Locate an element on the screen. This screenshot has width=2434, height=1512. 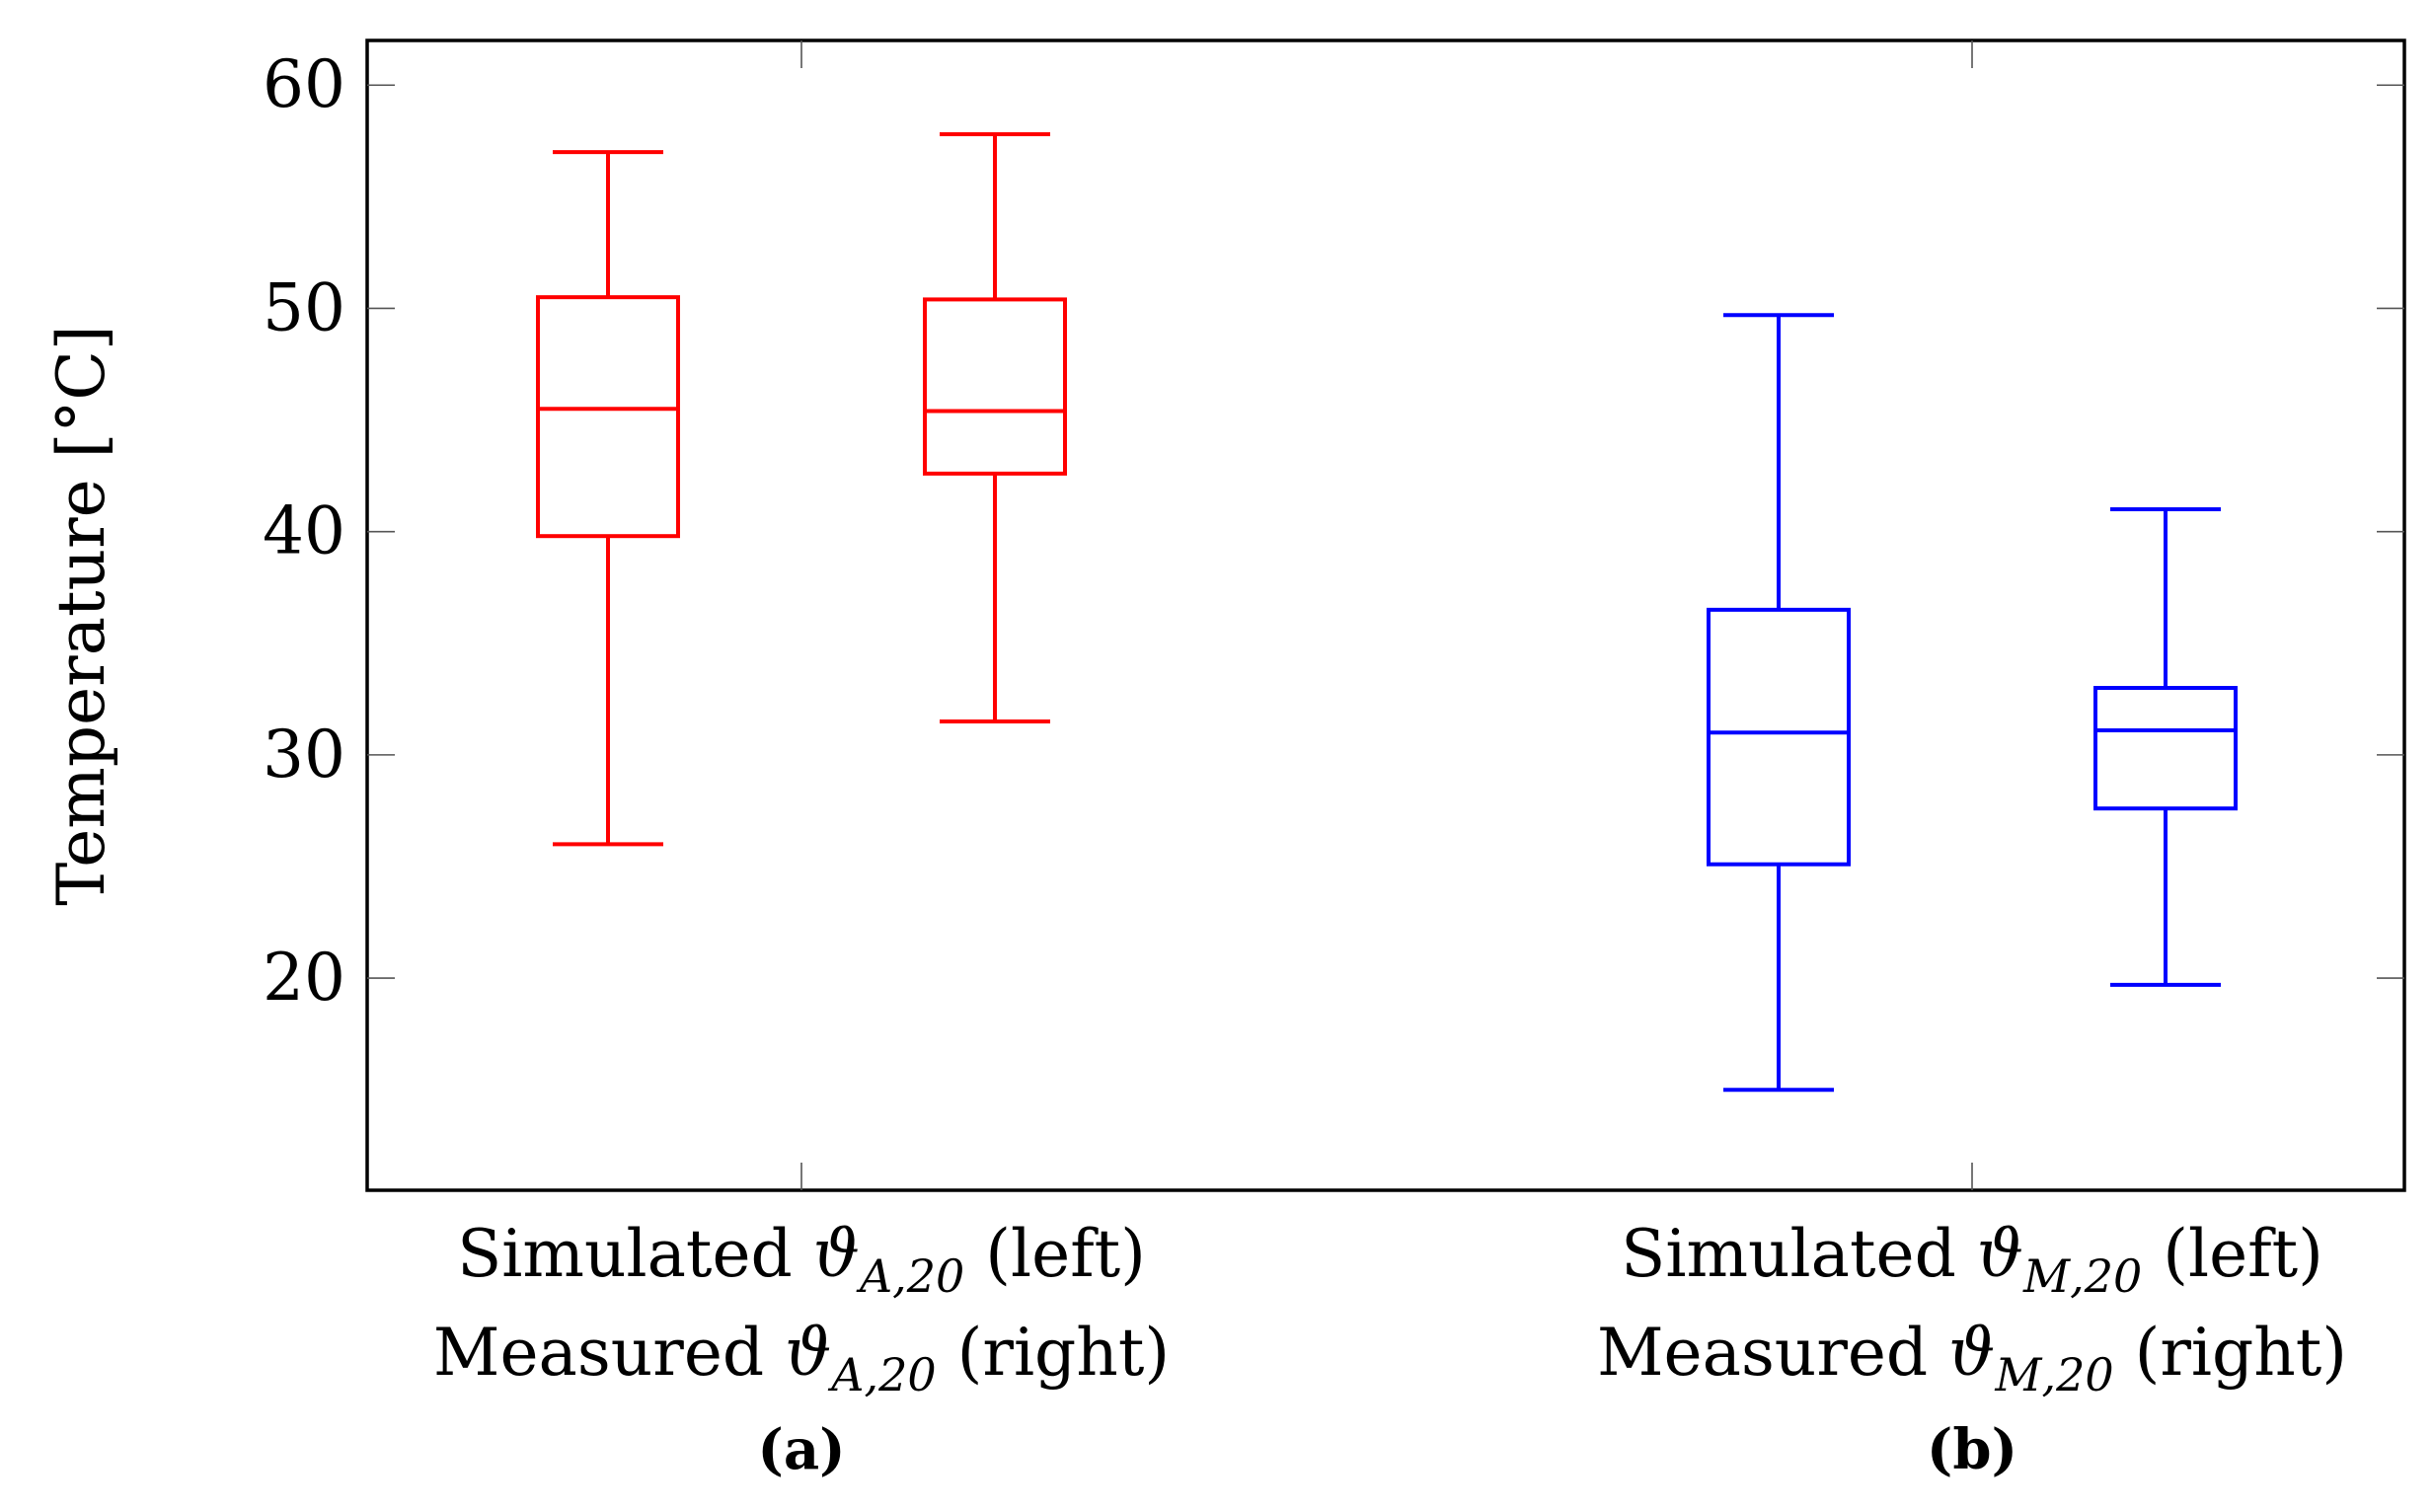
panel-label-a: (a) is located at coordinates (801, 1449).